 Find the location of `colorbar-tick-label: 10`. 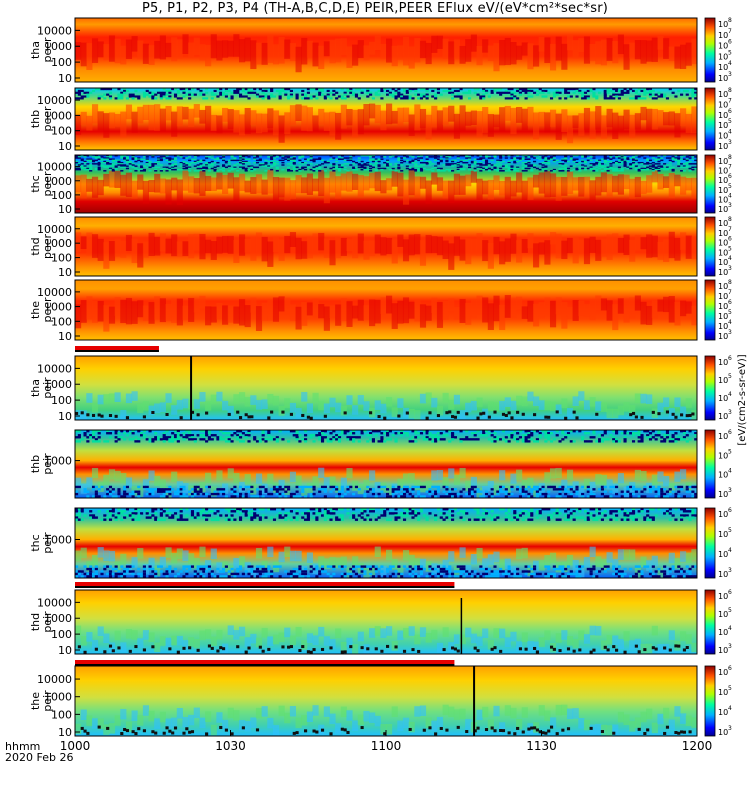

colorbar-tick-label: 10 is located at coordinates (723, 475).